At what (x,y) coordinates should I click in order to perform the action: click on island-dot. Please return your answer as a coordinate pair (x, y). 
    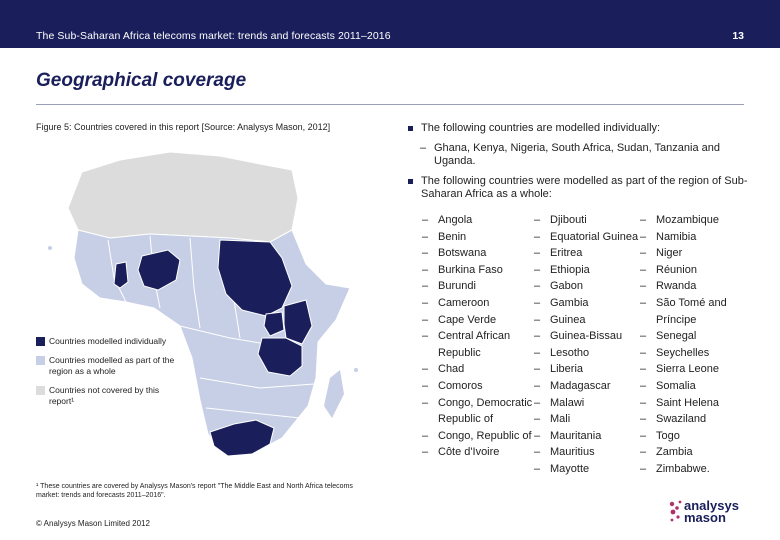
    Looking at the image, I should click on (356, 370).